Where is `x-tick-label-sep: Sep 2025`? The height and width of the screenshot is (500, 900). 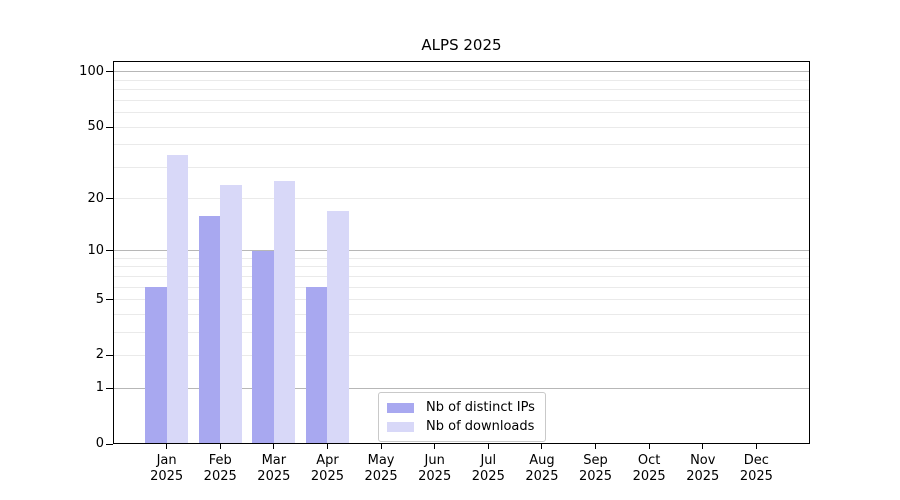
x-tick-label-sep: Sep 2025 is located at coordinates (596, 469).